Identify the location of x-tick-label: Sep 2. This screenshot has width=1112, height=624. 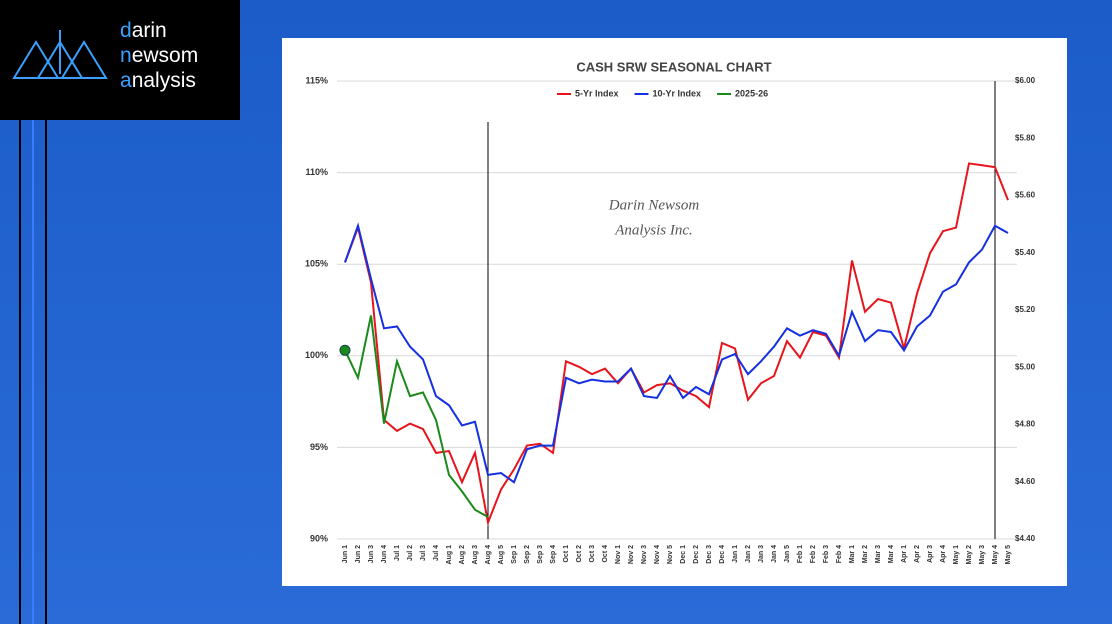
(527, 554).